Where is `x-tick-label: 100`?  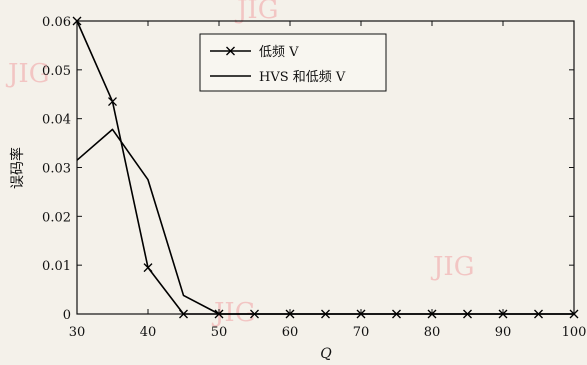
x-tick-label: 100 is located at coordinates (574, 332).